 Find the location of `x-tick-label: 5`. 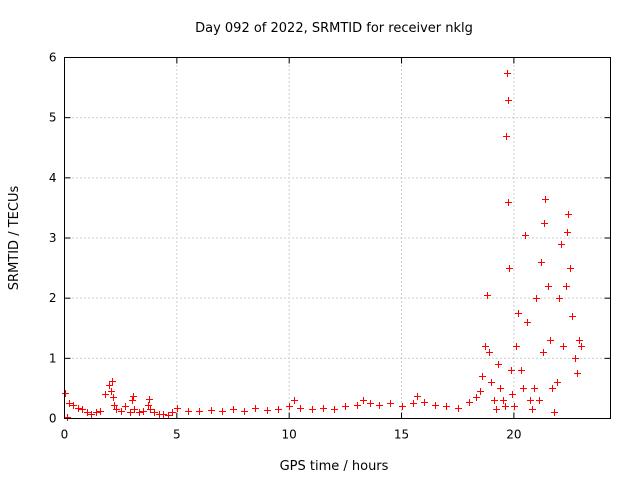

x-tick-label: 5 is located at coordinates (177, 435).